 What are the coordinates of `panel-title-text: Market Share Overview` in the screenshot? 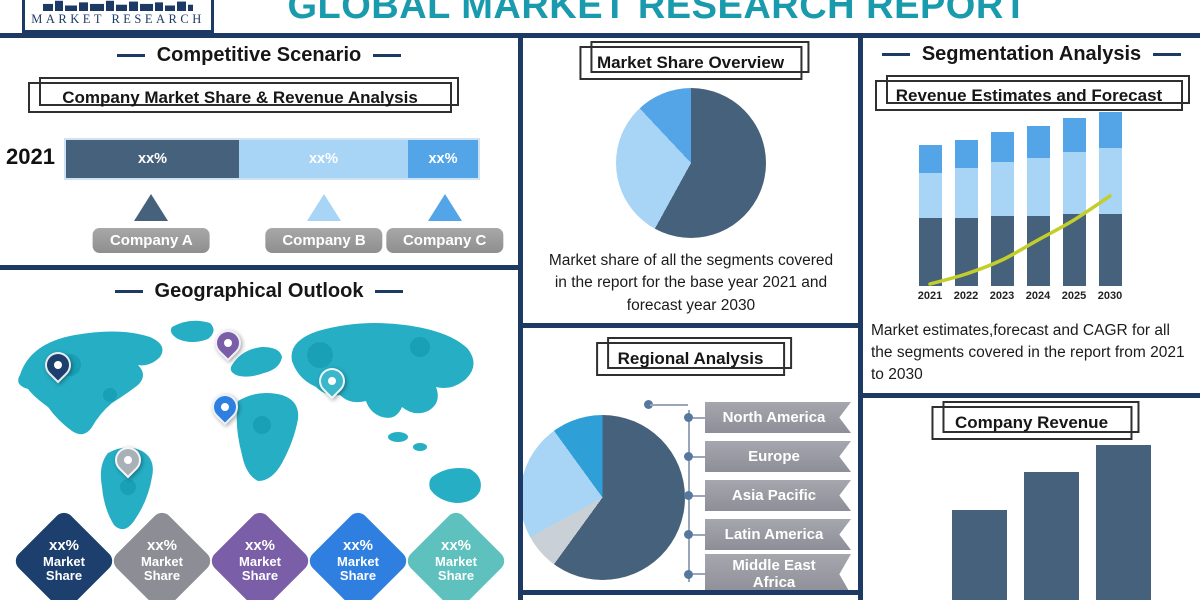 It's located at (690, 62).